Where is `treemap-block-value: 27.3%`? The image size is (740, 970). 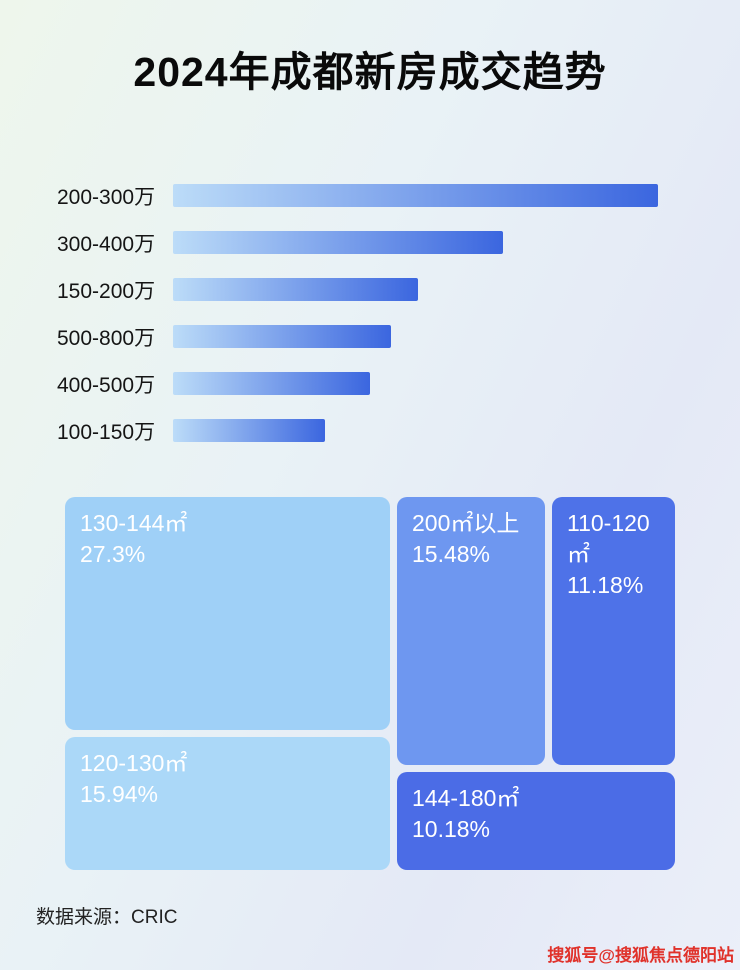 treemap-block-value: 27.3% is located at coordinates (113, 554).